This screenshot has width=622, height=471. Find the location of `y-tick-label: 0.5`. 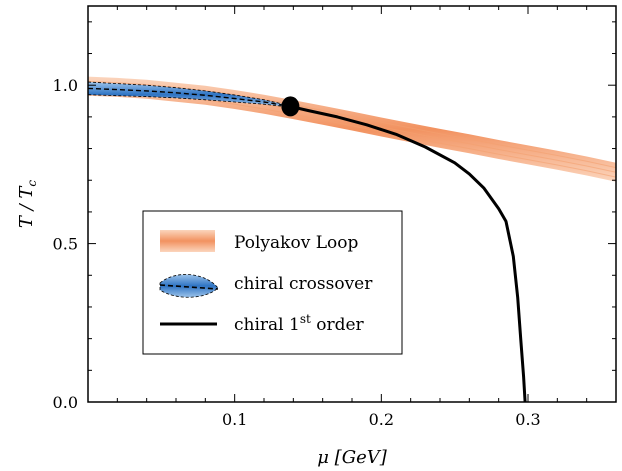

y-tick-label: 0.5 is located at coordinates (65, 244).